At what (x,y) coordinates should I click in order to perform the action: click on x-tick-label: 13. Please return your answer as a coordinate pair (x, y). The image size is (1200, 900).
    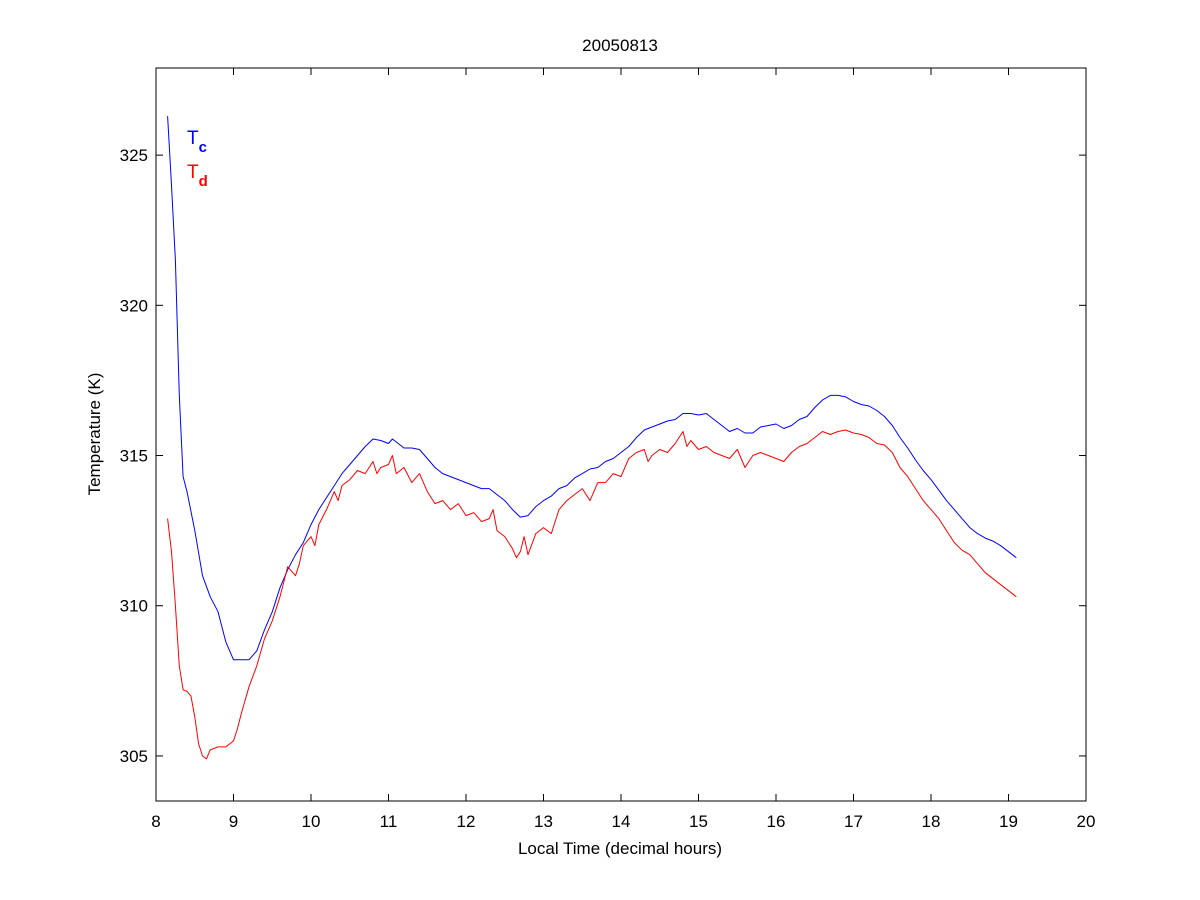
    Looking at the image, I should click on (543, 821).